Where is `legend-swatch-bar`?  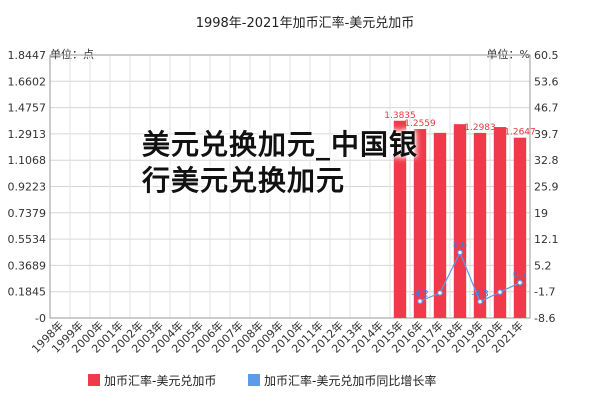 legend-swatch-bar is located at coordinates (94, 380).